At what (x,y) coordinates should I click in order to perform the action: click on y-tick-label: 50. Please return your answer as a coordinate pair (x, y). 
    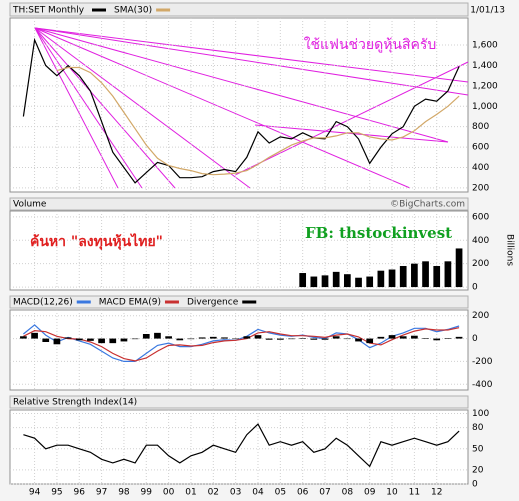
    Looking at the image, I should click on (478, 449).